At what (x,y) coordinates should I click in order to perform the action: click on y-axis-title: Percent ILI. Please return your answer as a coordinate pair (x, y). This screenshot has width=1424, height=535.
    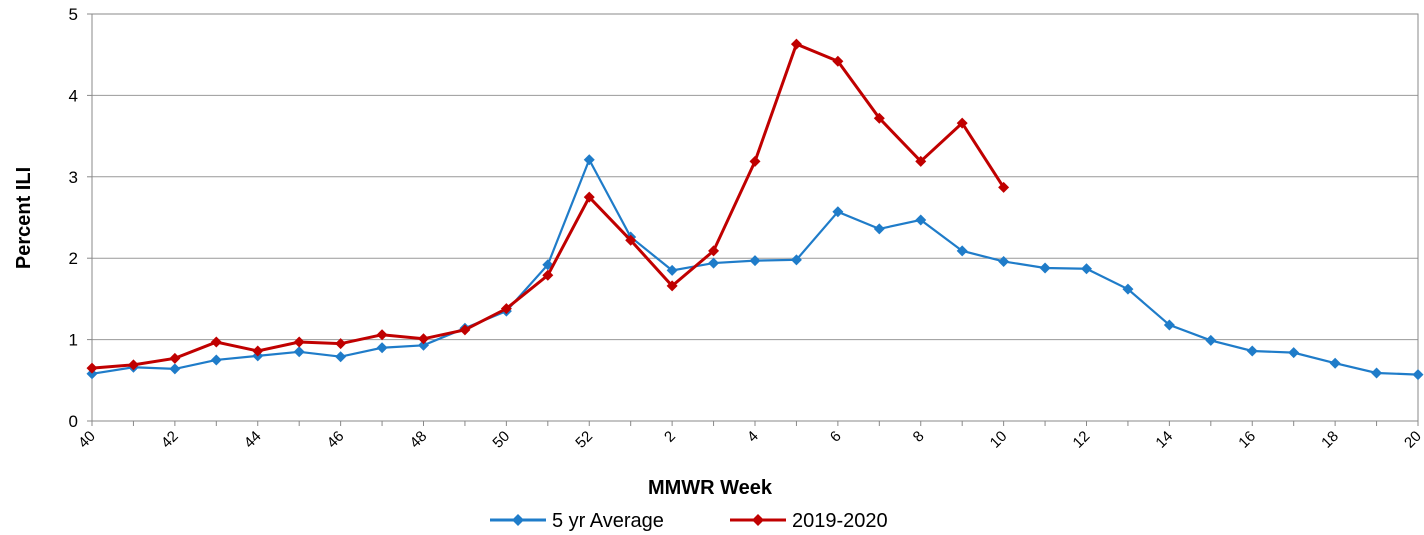
    Looking at the image, I should click on (24, 218).